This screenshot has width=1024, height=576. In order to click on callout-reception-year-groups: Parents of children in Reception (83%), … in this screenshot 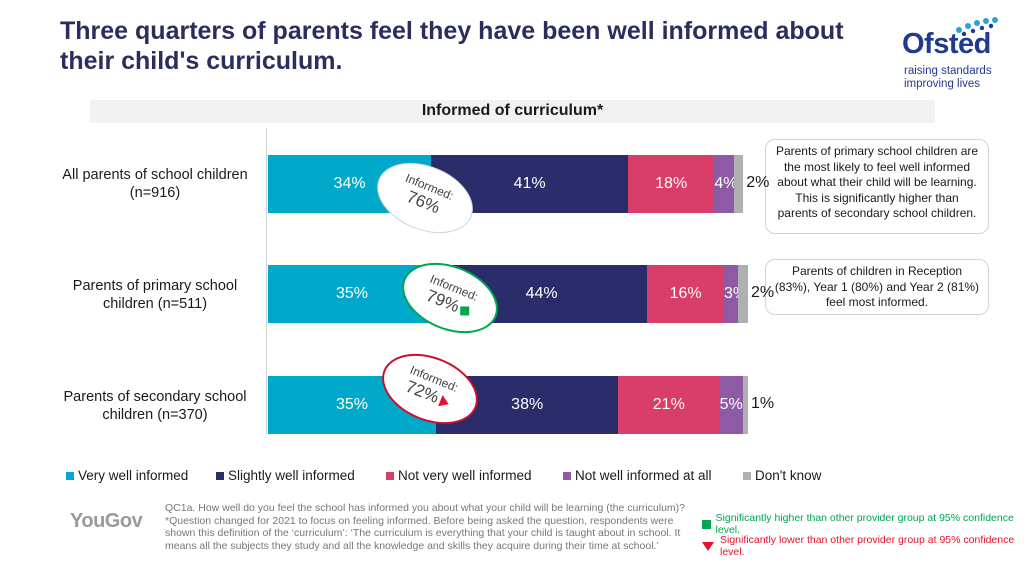, I will do `click(877, 287)`.